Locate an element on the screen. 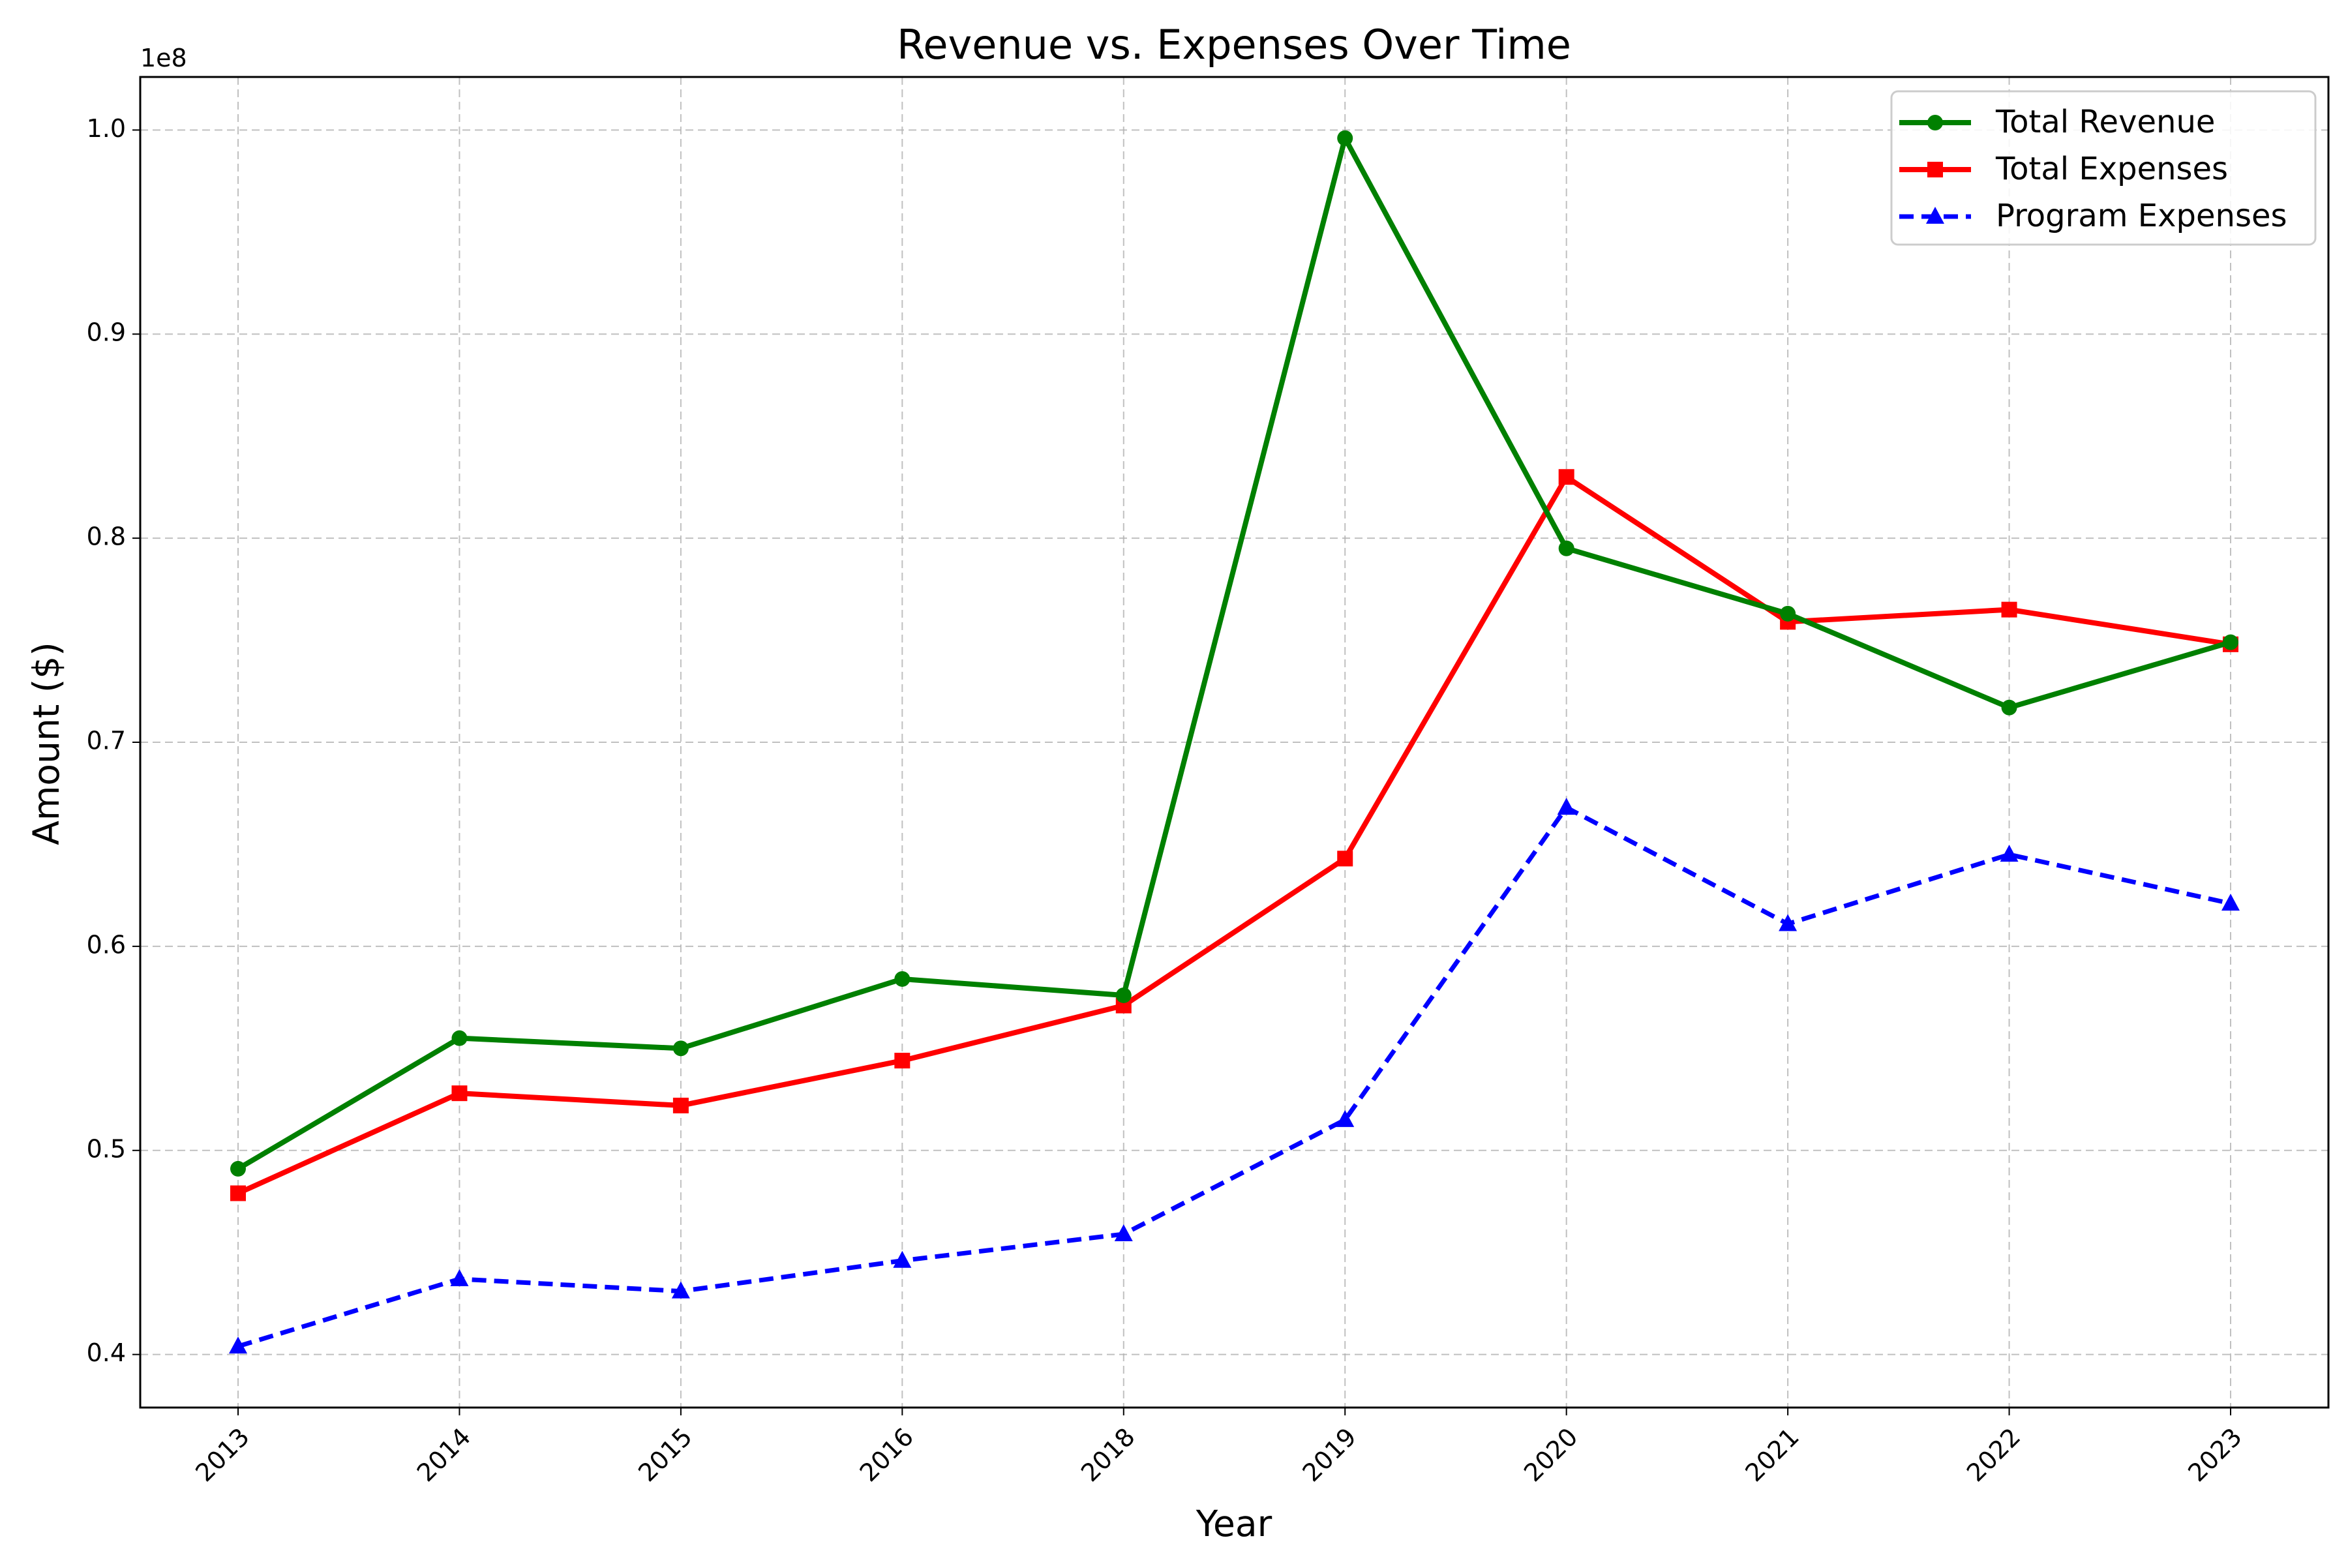  y-tick-label-0-4: 0.4 is located at coordinates (107, 1352).